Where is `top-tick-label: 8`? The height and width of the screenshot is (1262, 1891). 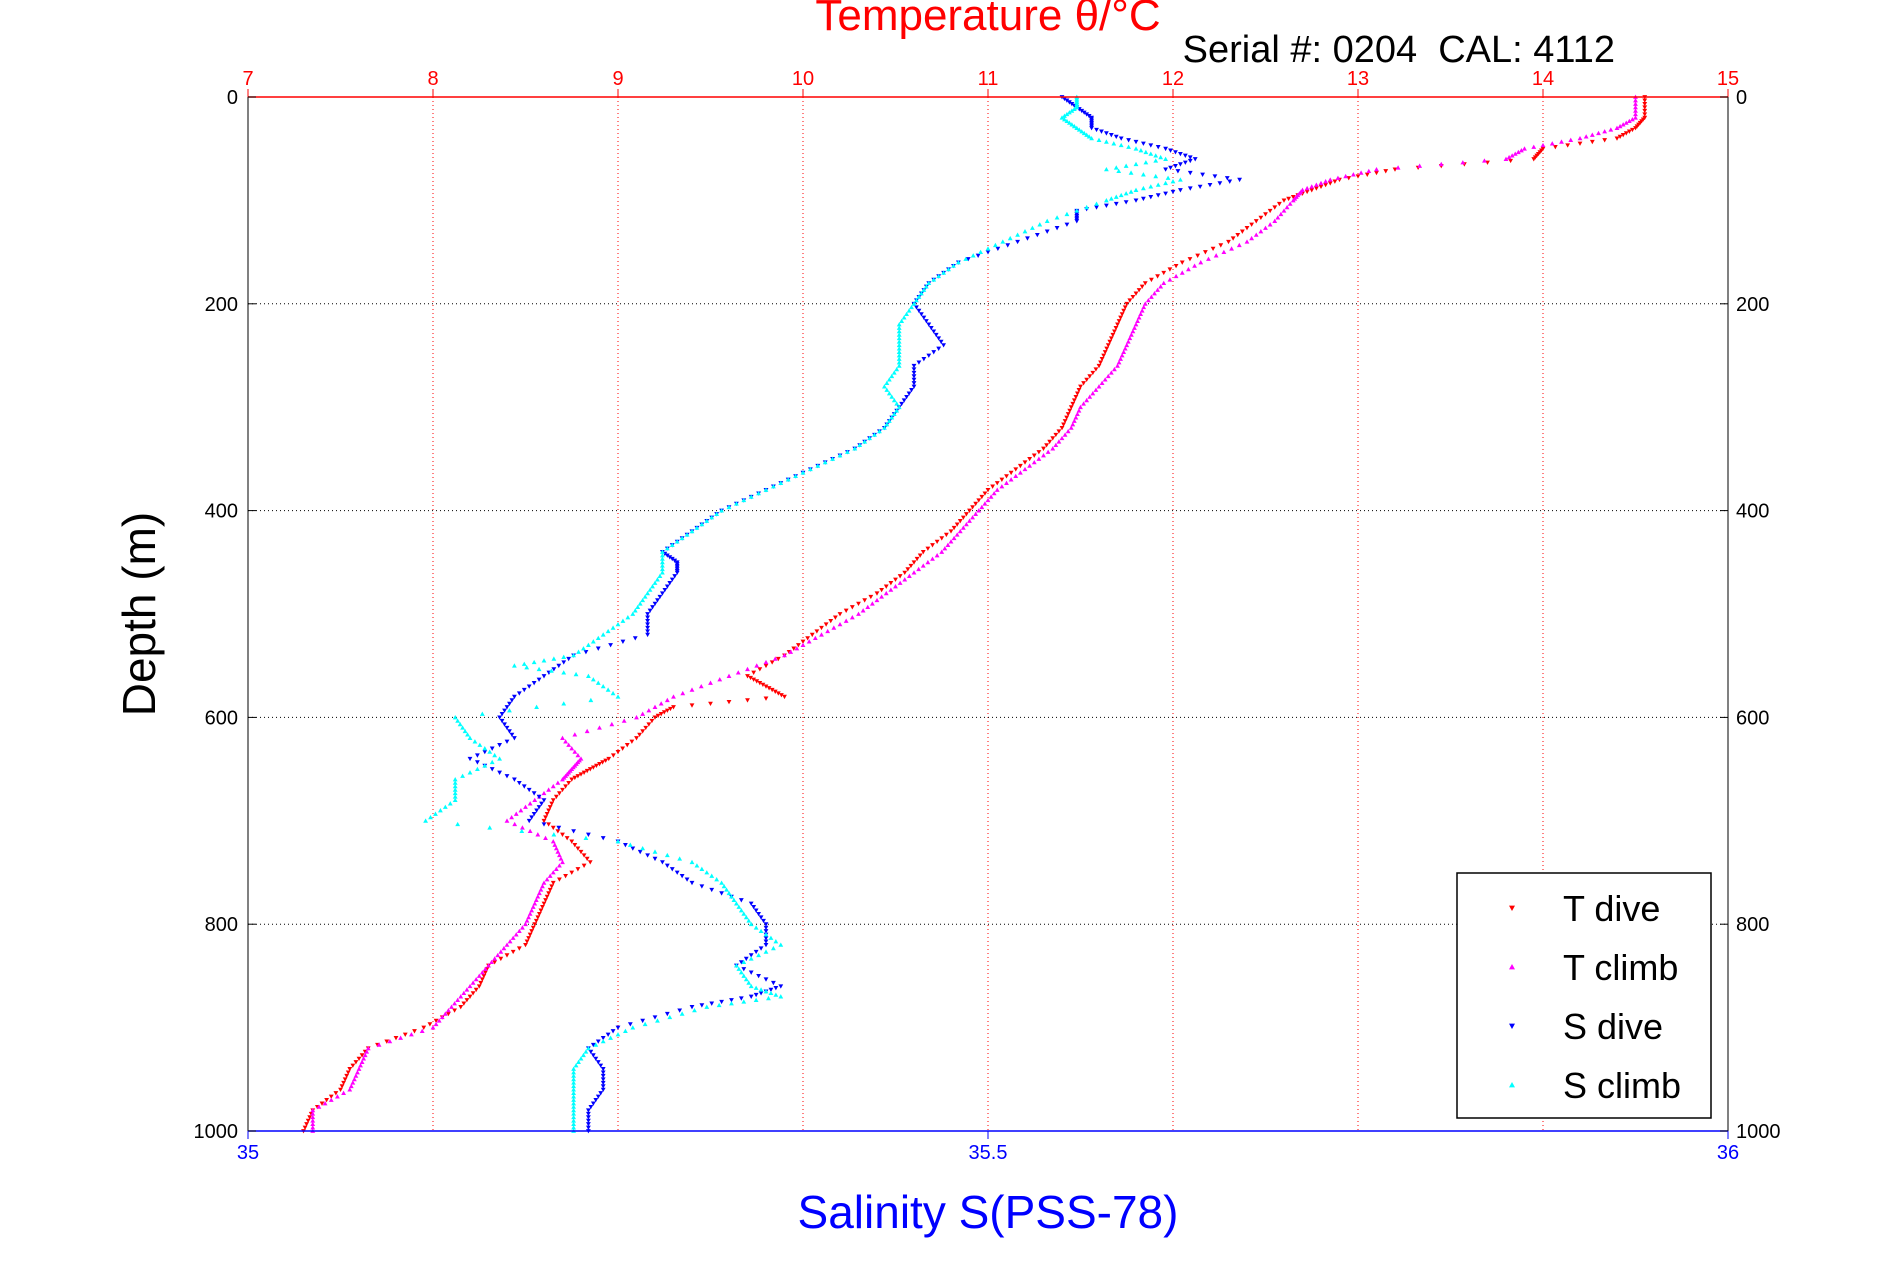
top-tick-label: 8 is located at coordinates (432, 79).